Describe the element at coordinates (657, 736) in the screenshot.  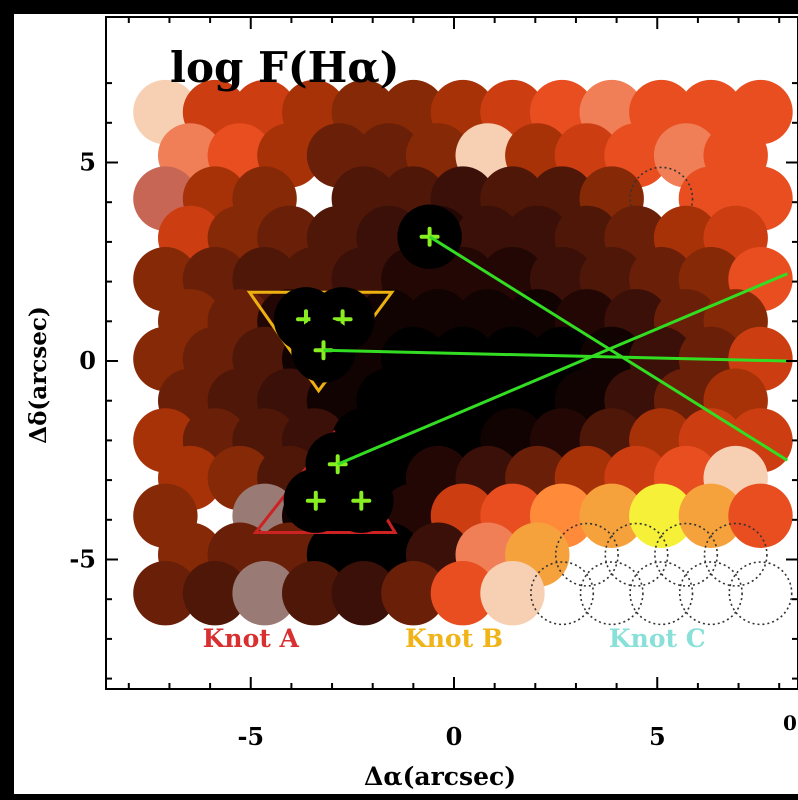
I see `x-tick-label: 5` at that location.